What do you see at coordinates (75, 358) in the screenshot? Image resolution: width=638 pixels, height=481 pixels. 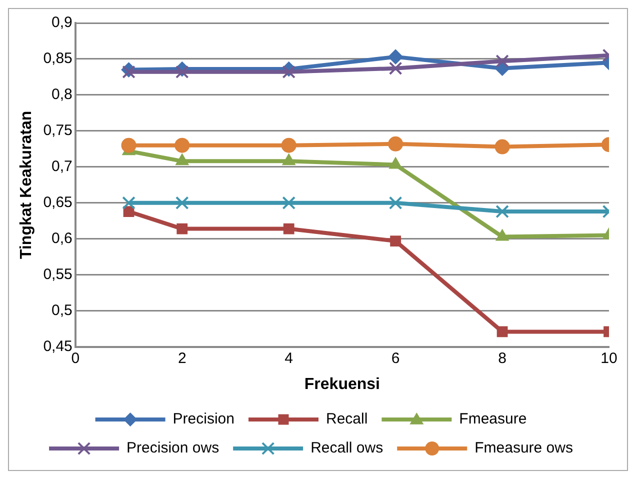 I see `x-tick-label: 0` at bounding box center [75, 358].